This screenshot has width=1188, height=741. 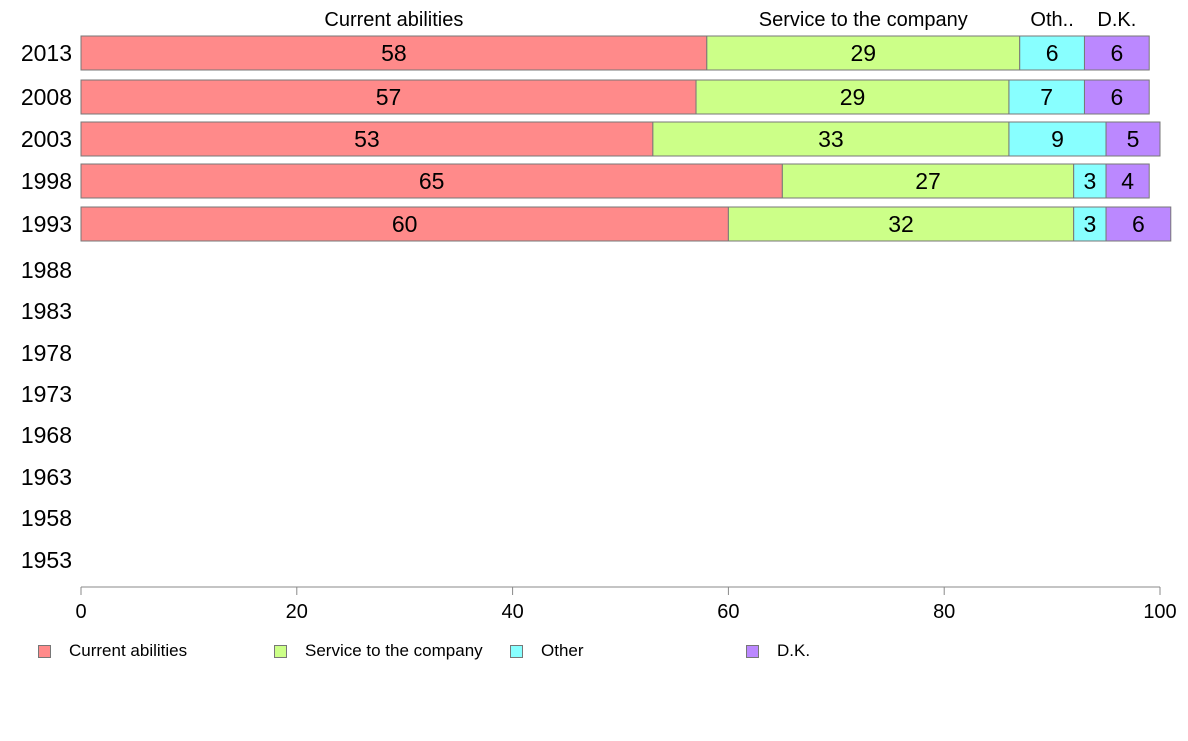 I want to click on legend-item: Other, so click(x=547, y=651).